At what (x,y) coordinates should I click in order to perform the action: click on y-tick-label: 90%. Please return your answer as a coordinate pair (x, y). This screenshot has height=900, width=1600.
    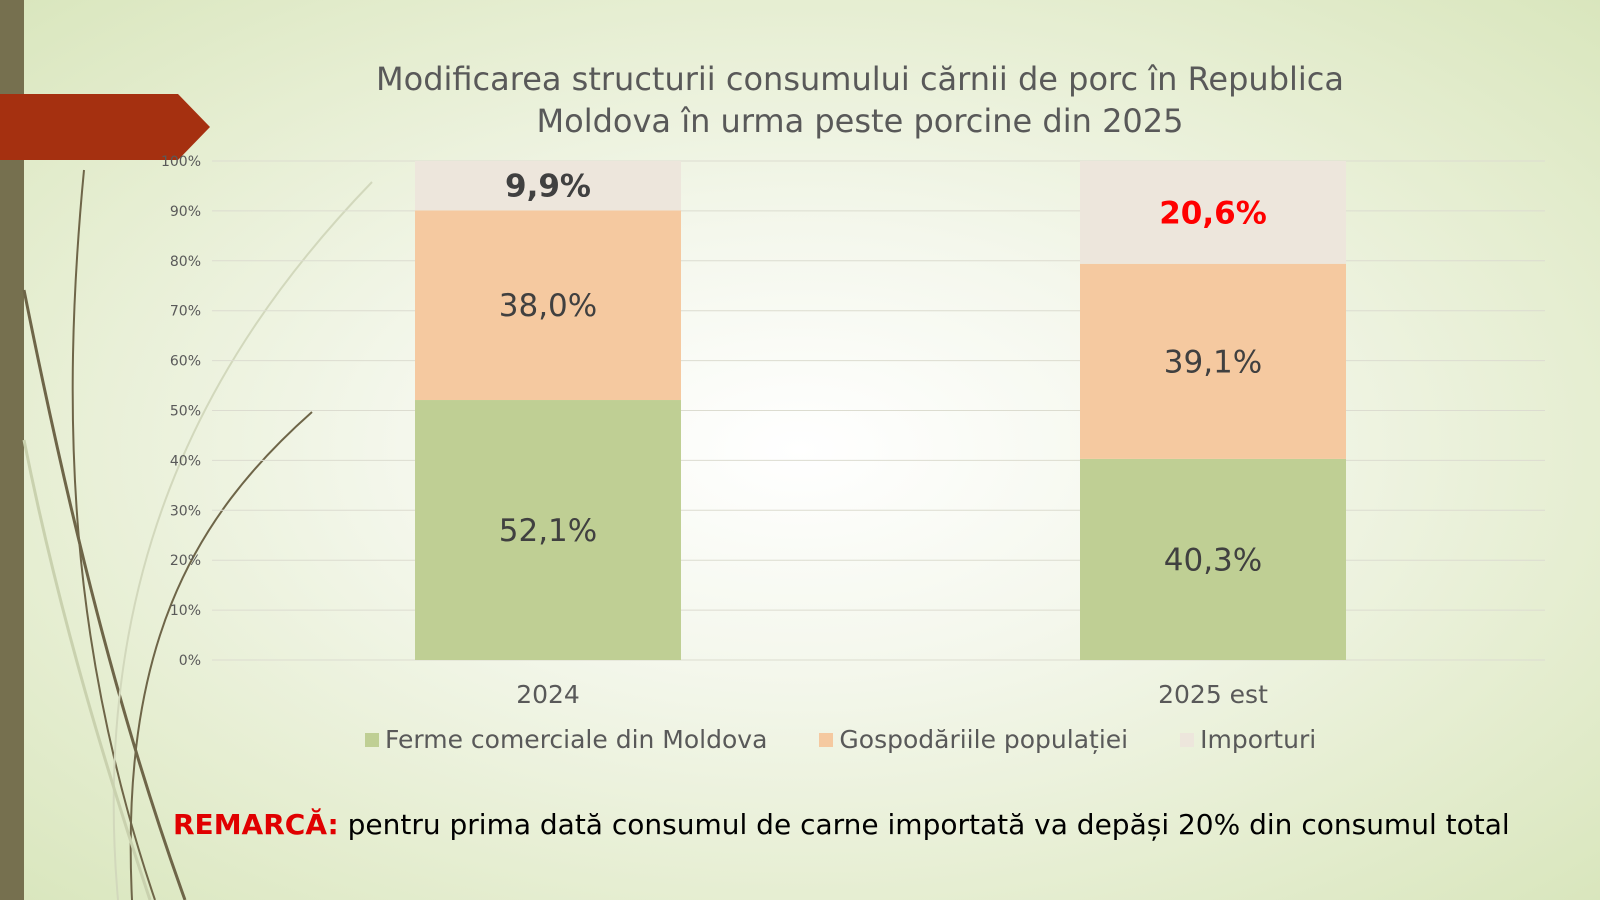
    Looking at the image, I should click on (185, 212).